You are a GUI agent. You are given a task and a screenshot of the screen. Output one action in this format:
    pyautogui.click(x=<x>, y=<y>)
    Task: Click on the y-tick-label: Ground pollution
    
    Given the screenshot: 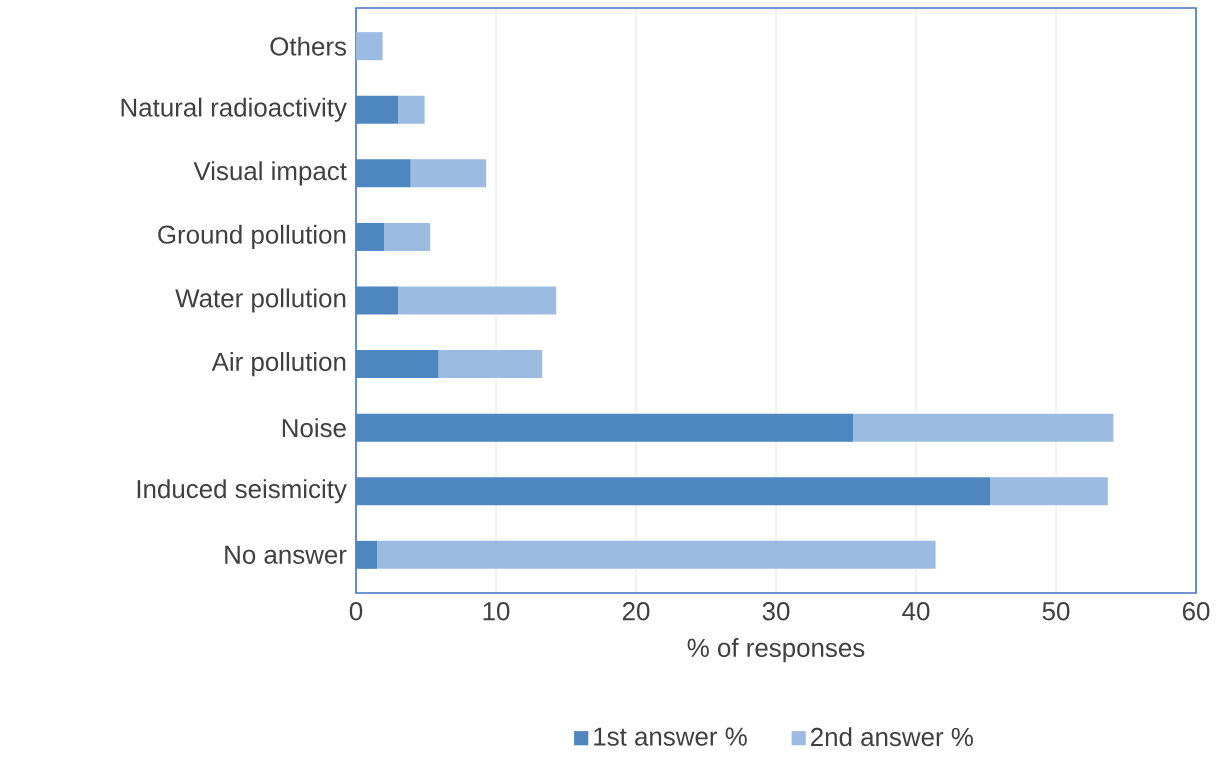 What is the action you would take?
    pyautogui.click(x=252, y=236)
    